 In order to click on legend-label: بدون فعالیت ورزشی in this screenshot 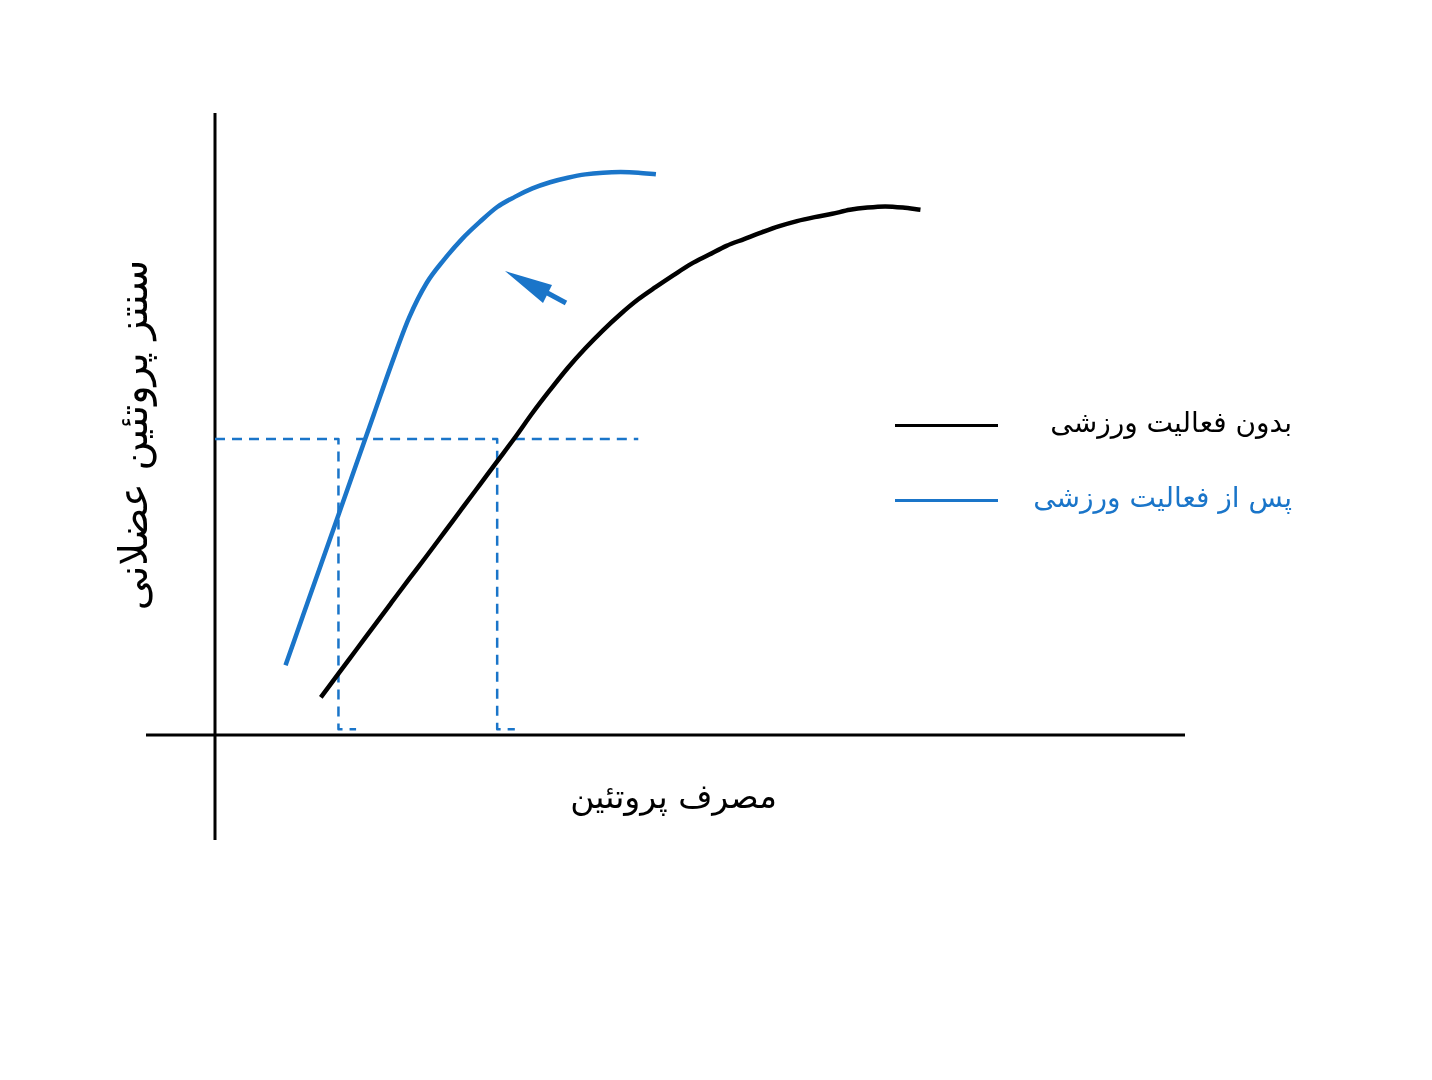, I will do `click(1171, 423)`.